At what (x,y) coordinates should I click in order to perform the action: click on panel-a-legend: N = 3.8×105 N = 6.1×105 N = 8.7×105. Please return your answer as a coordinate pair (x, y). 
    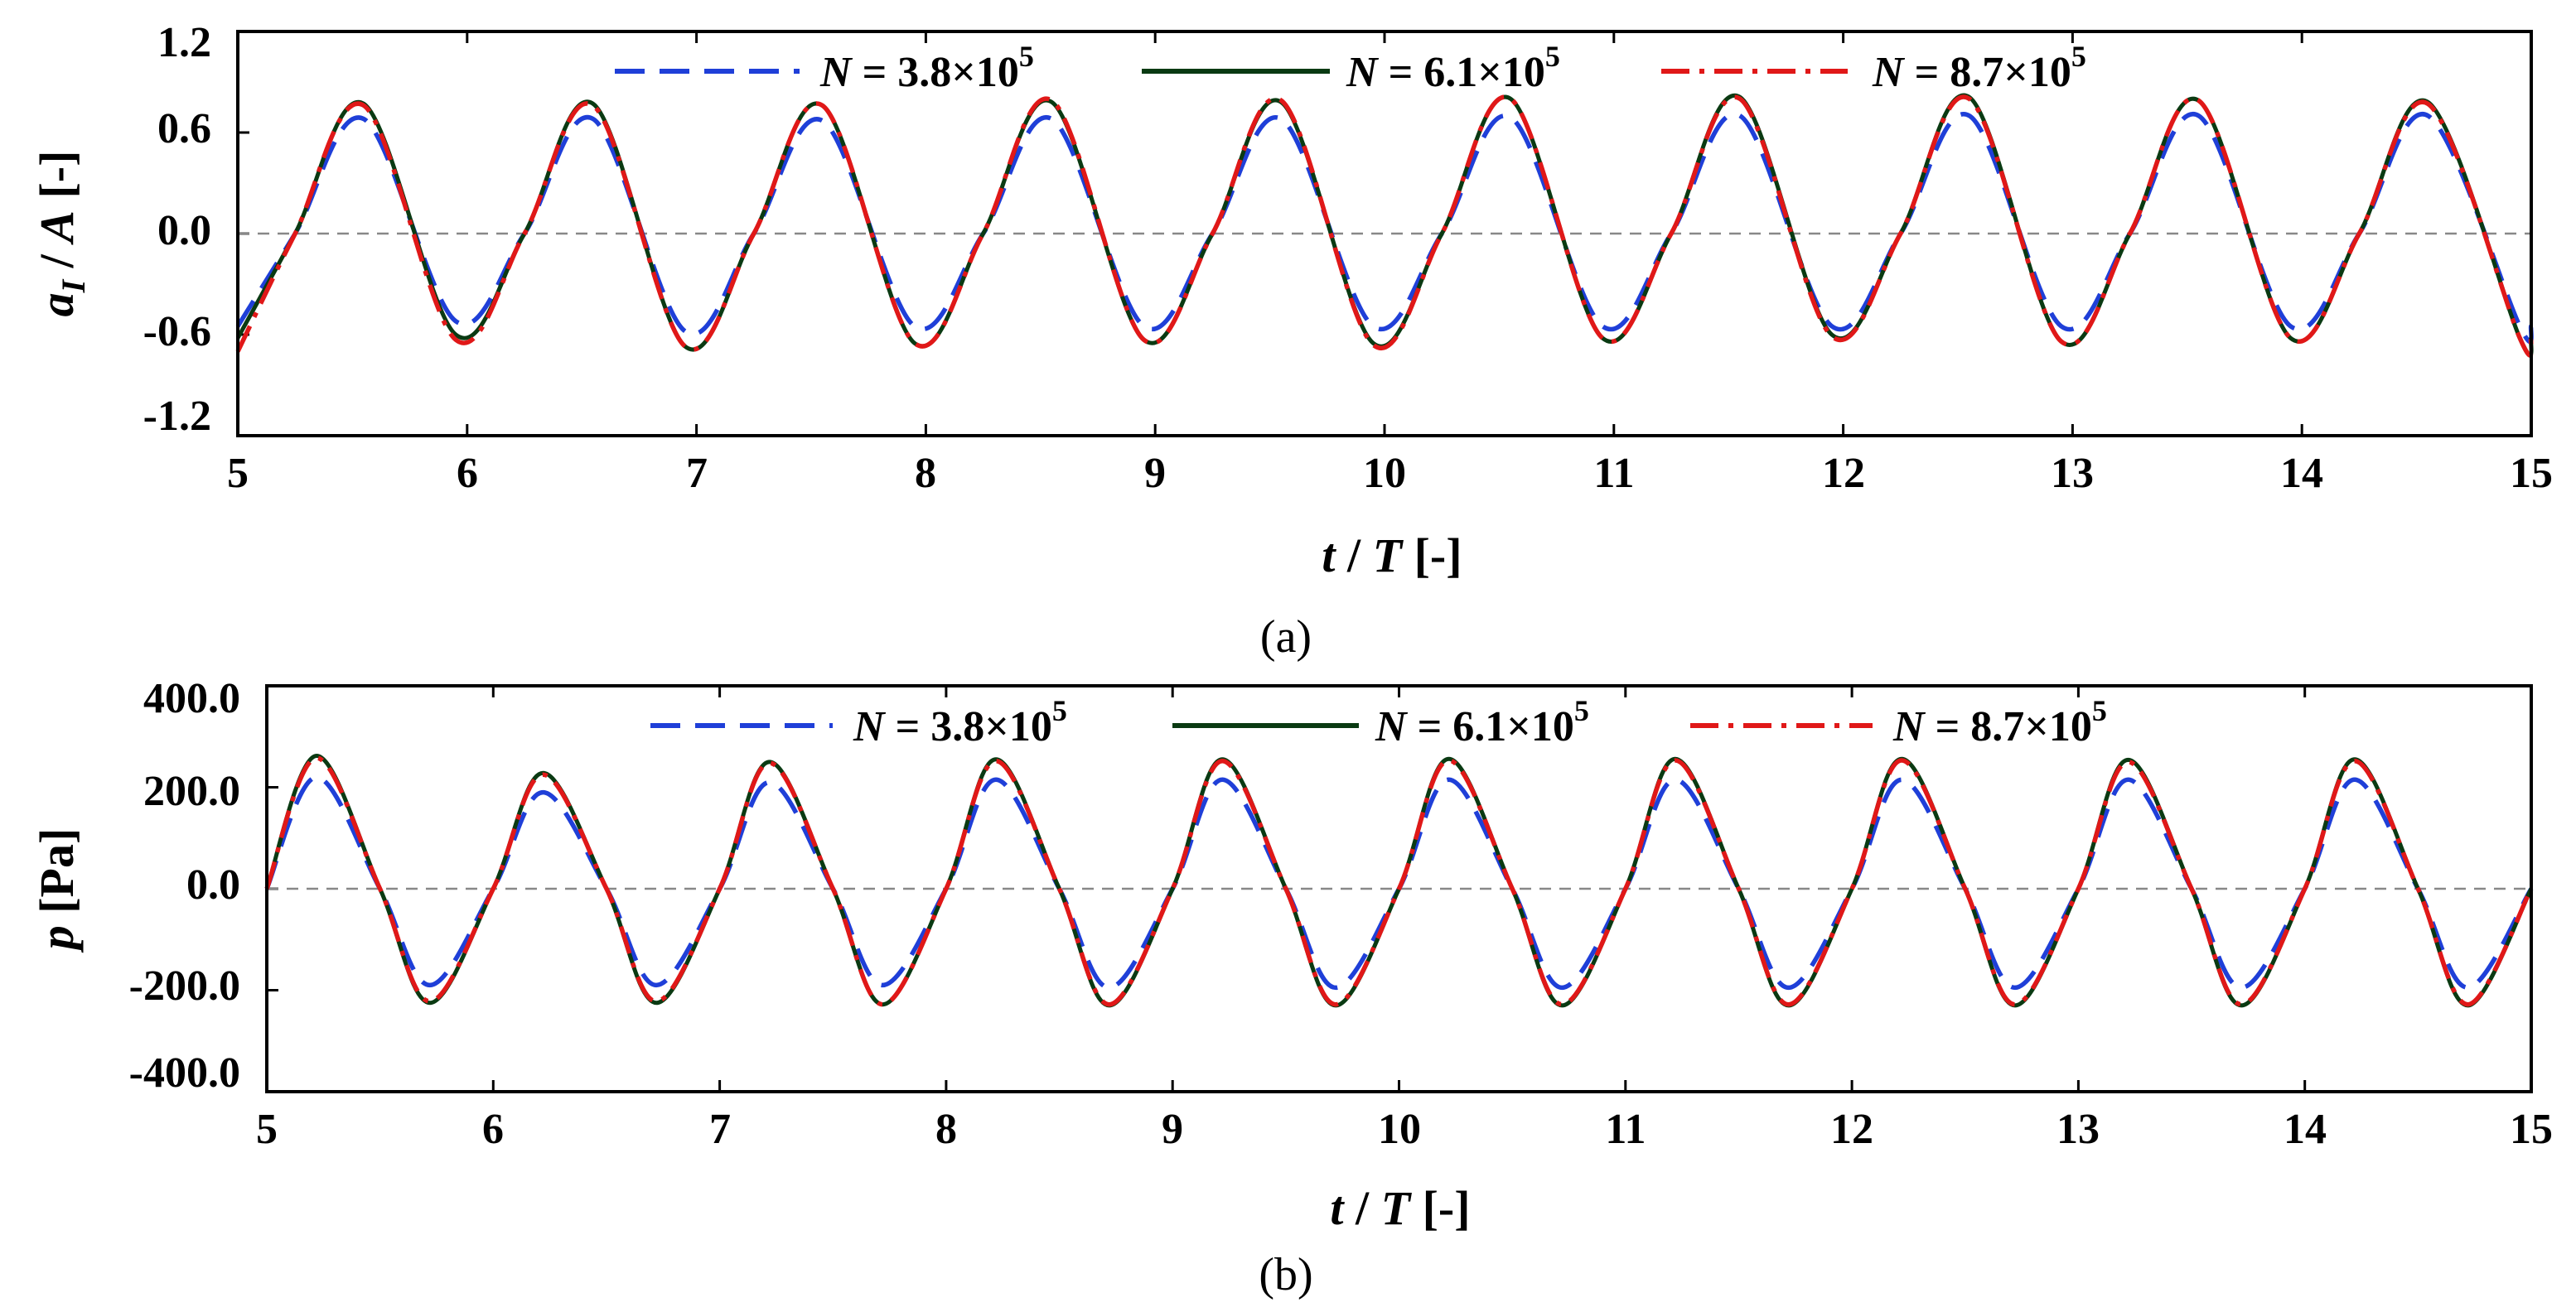
    Looking at the image, I should click on (1350, 68).